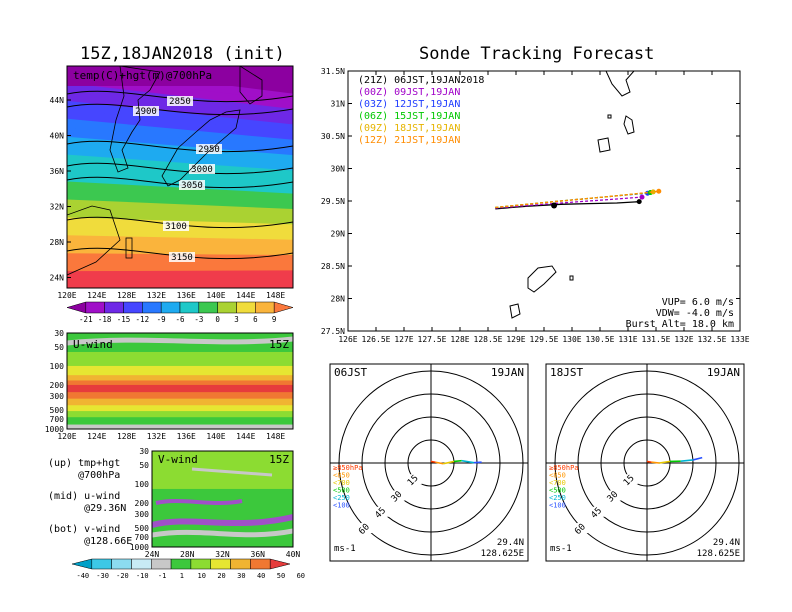  What do you see at coordinates (57, 385) in the screenshot?
I see `uwind-p-tick: 200` at bounding box center [57, 385].